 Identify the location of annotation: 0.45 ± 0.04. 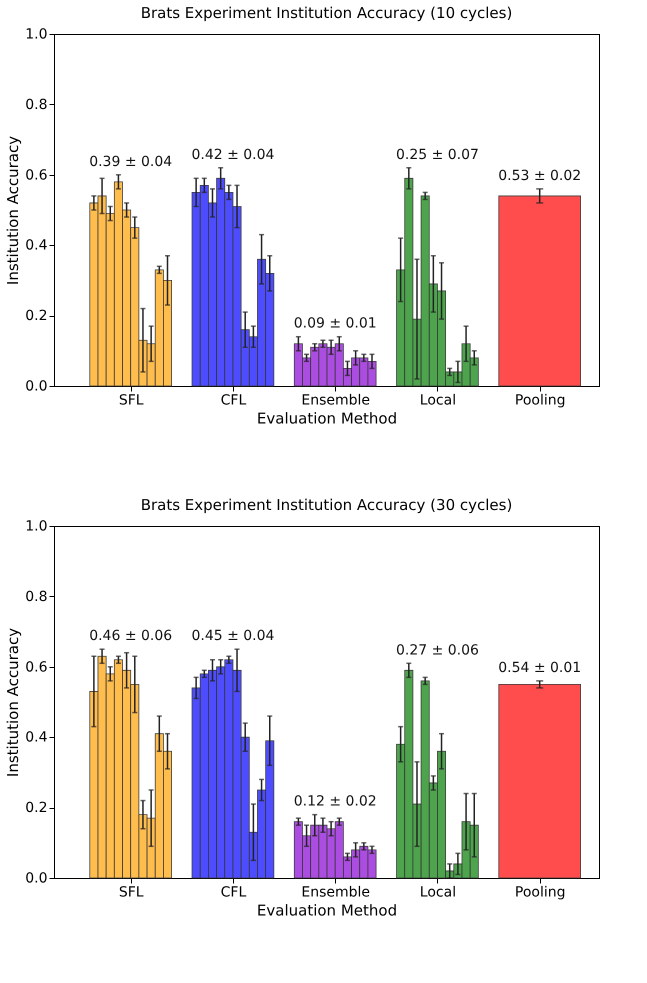
(233, 636).